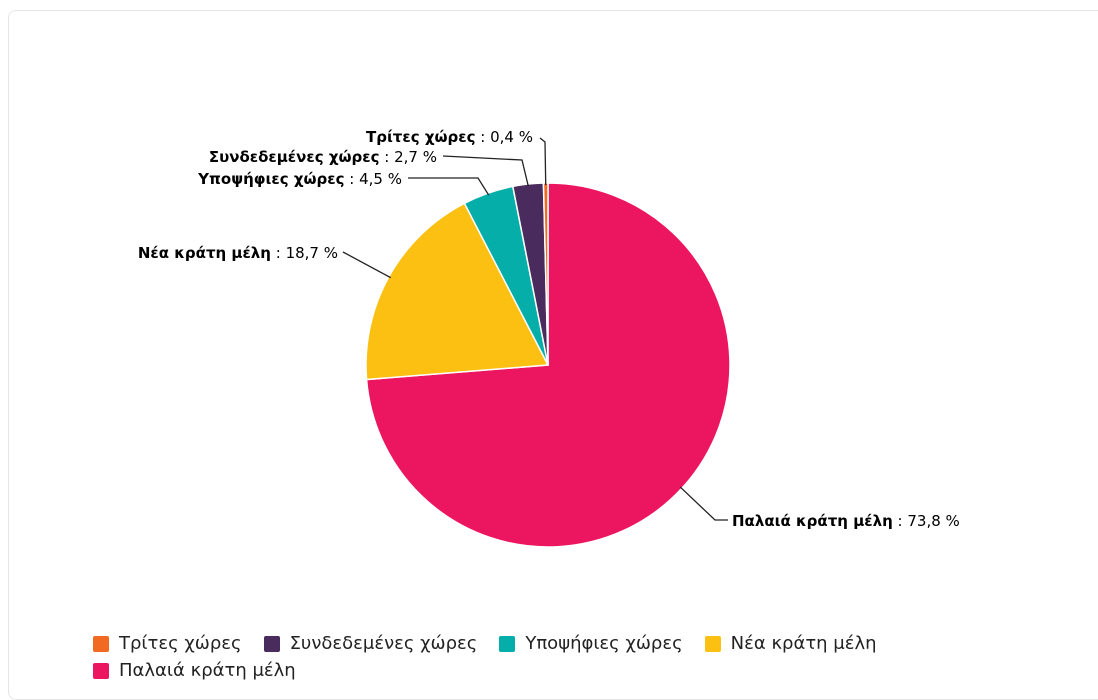  I want to click on legend-label: Υποψήφιες χώρες, so click(604, 643).